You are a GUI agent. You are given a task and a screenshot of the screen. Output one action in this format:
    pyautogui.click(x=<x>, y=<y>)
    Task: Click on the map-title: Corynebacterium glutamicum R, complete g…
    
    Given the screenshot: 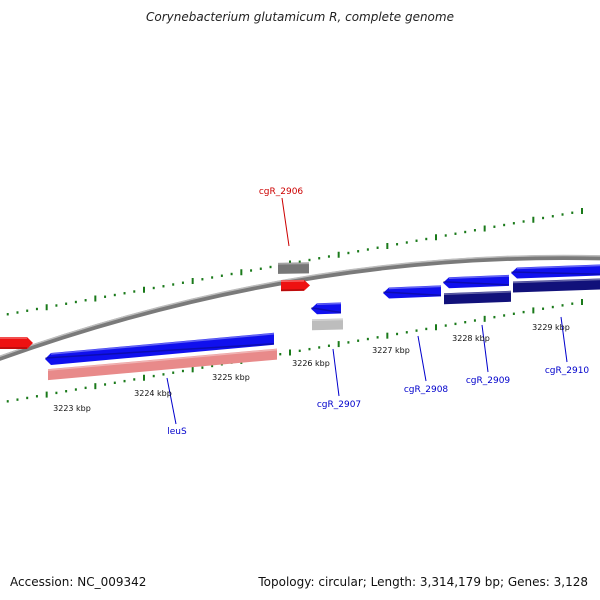 What is the action you would take?
    pyautogui.click(x=300, y=17)
    